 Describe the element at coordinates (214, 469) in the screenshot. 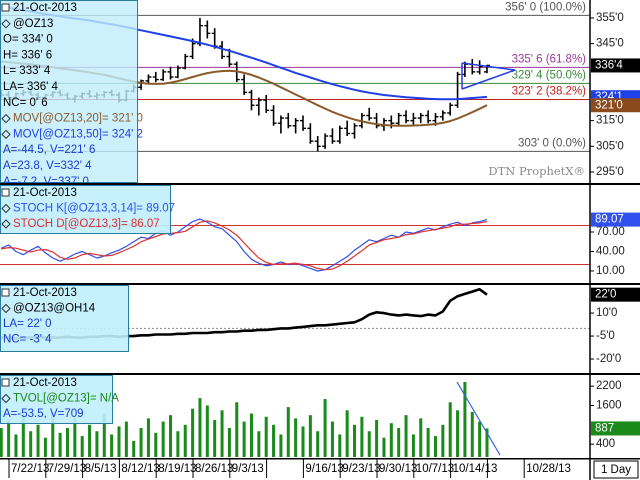

I see `x-tick-label: 8/26/13` at that location.